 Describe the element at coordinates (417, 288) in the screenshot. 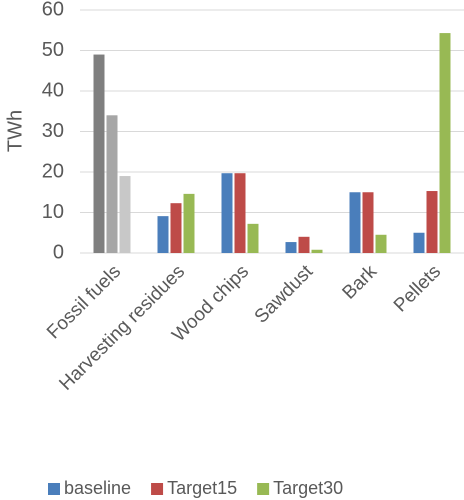

I see `x-tick-label: Pellets` at that location.